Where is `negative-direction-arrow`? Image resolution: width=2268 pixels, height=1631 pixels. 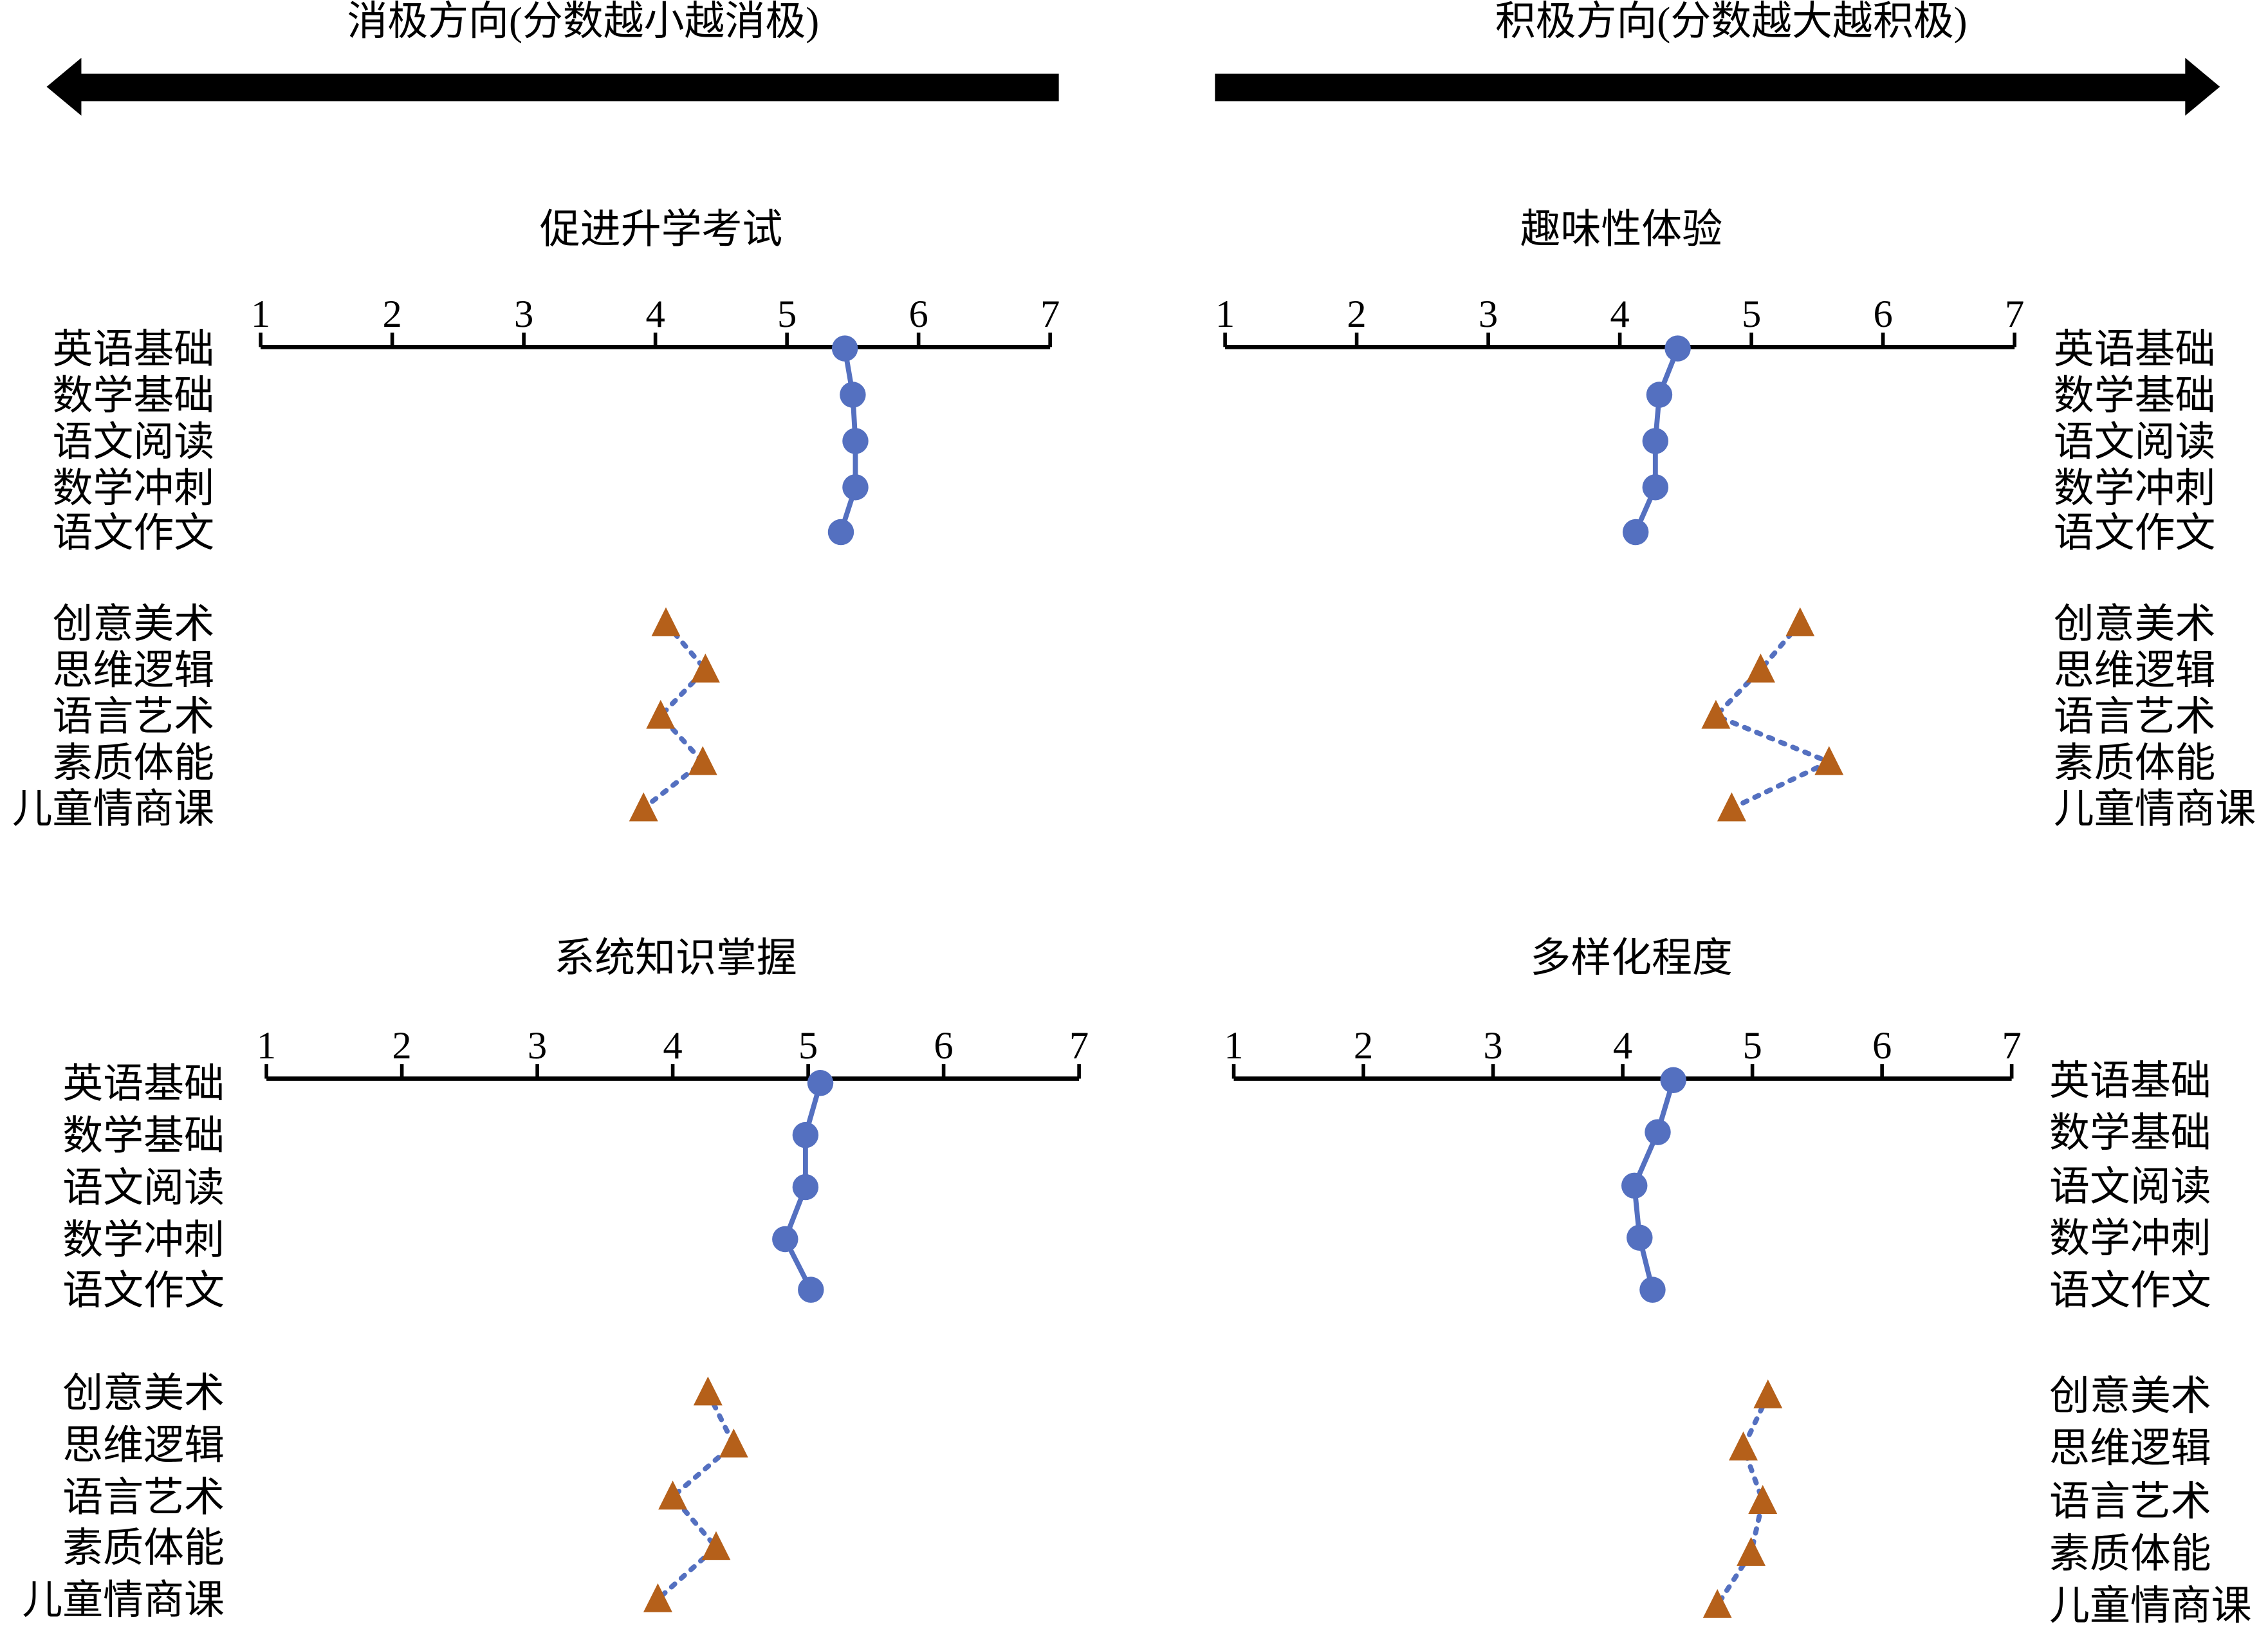
negative-direction-arrow is located at coordinates (552, 86).